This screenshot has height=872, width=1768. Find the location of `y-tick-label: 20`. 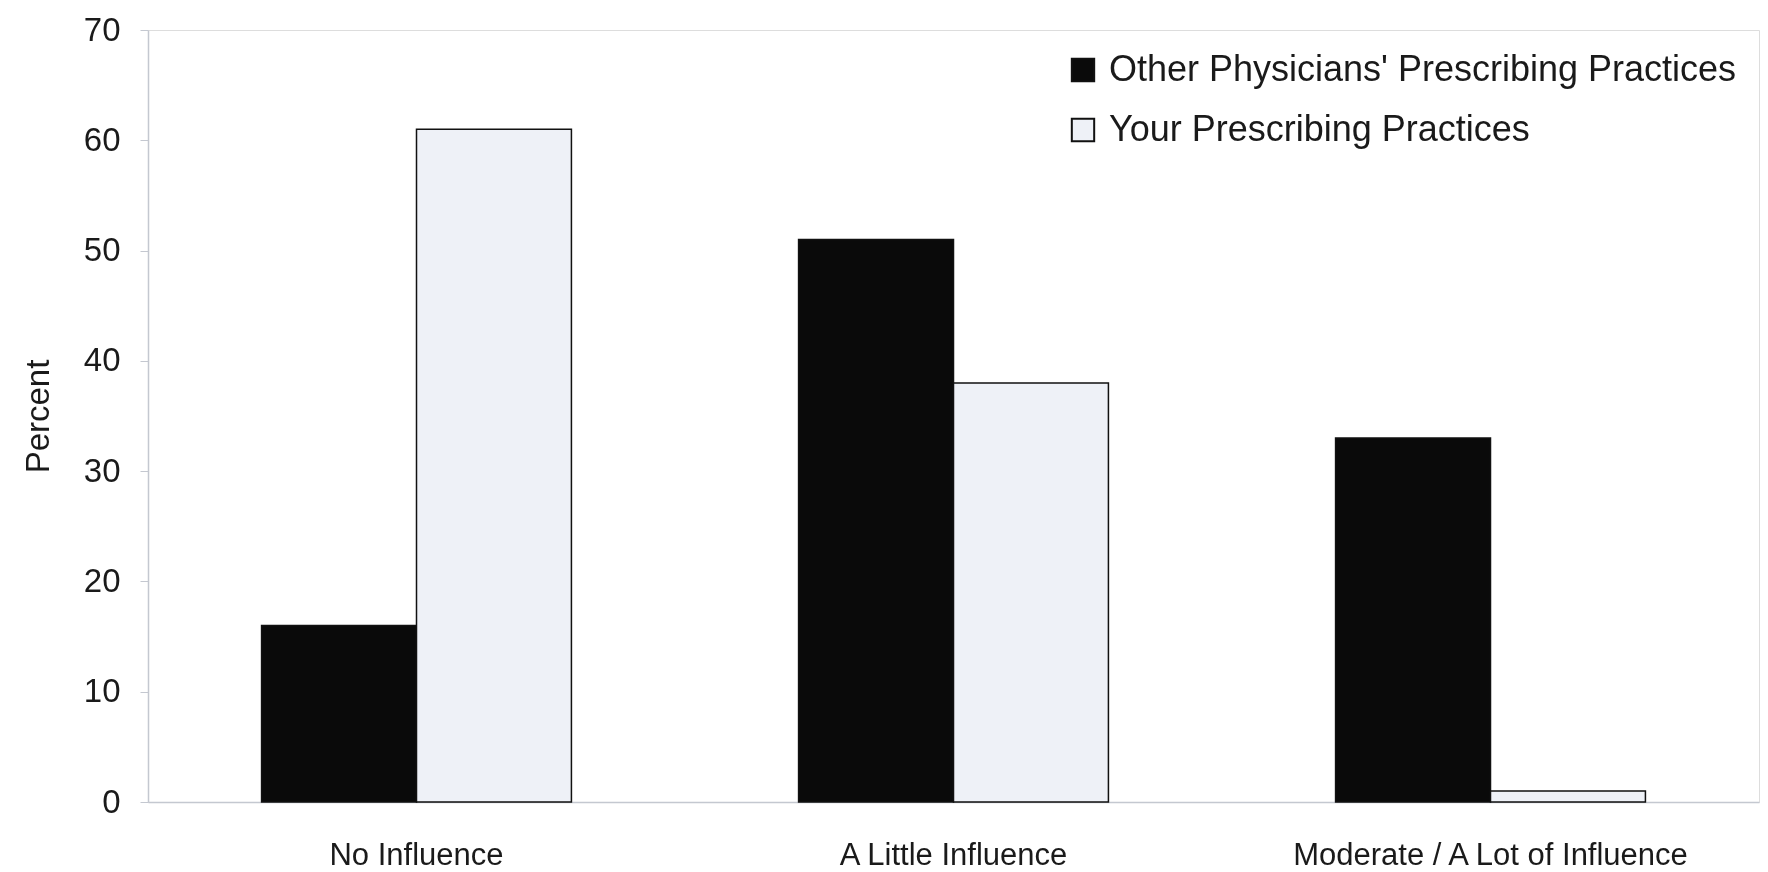

y-tick-label: 20 is located at coordinates (102, 580).